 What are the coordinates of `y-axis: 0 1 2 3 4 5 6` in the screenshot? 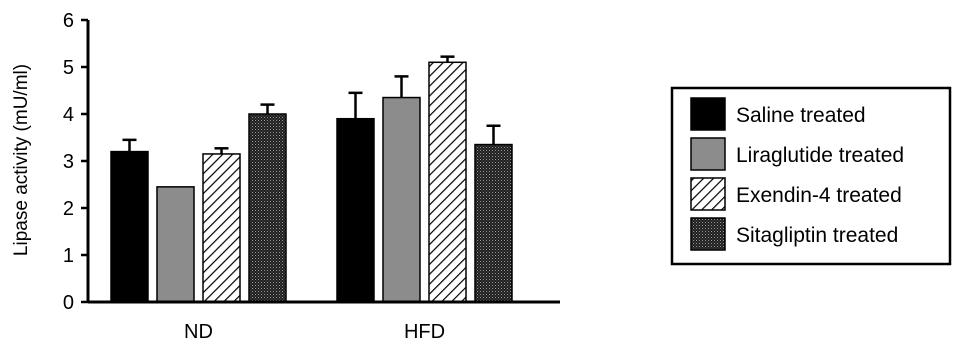 It's located at (76, 162).